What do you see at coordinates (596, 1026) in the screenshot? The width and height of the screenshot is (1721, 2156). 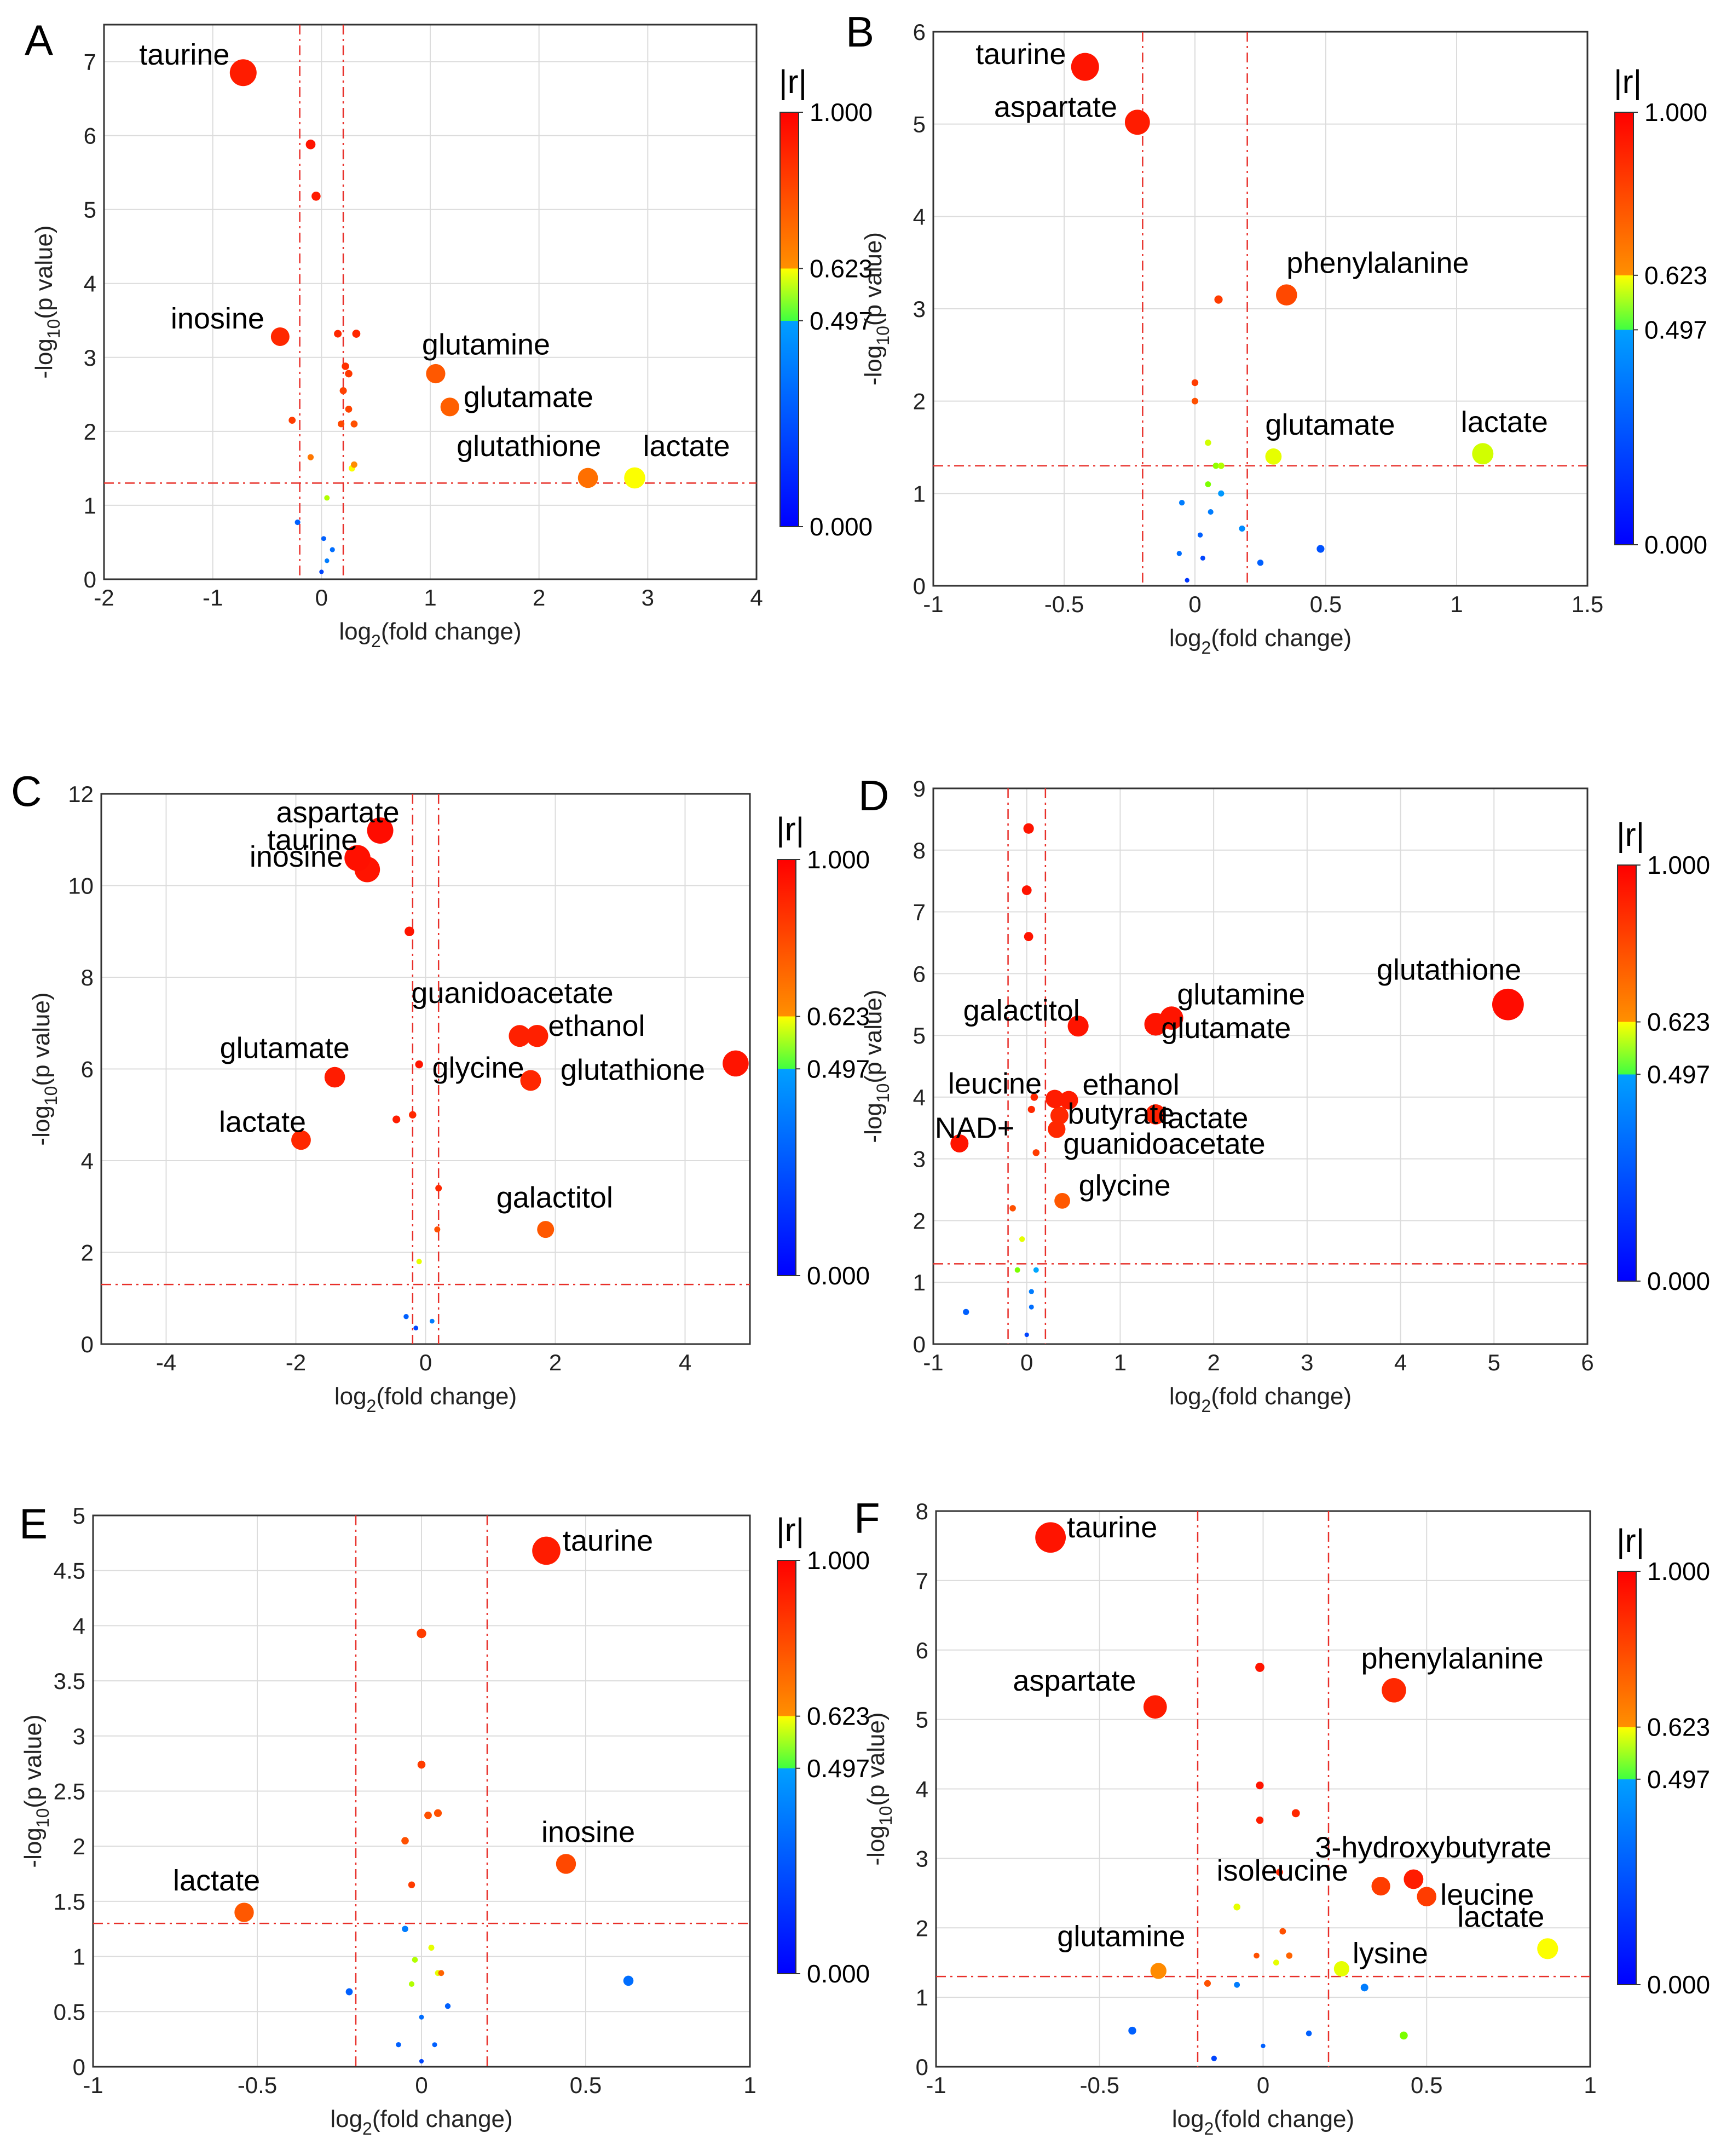 I see `point-label: ethanol` at bounding box center [596, 1026].